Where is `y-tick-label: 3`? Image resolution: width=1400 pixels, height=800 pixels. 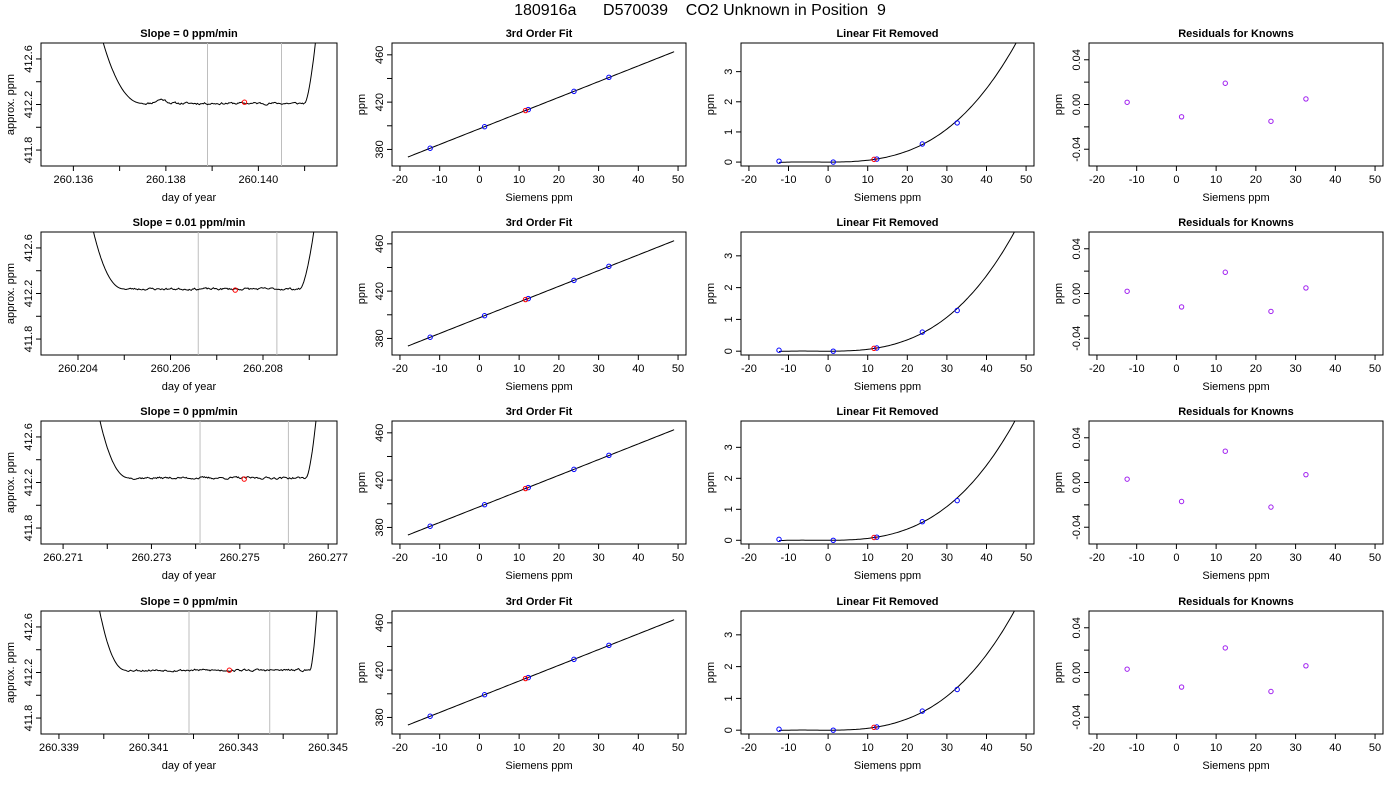 y-tick-label: 3 is located at coordinates (729, 635).